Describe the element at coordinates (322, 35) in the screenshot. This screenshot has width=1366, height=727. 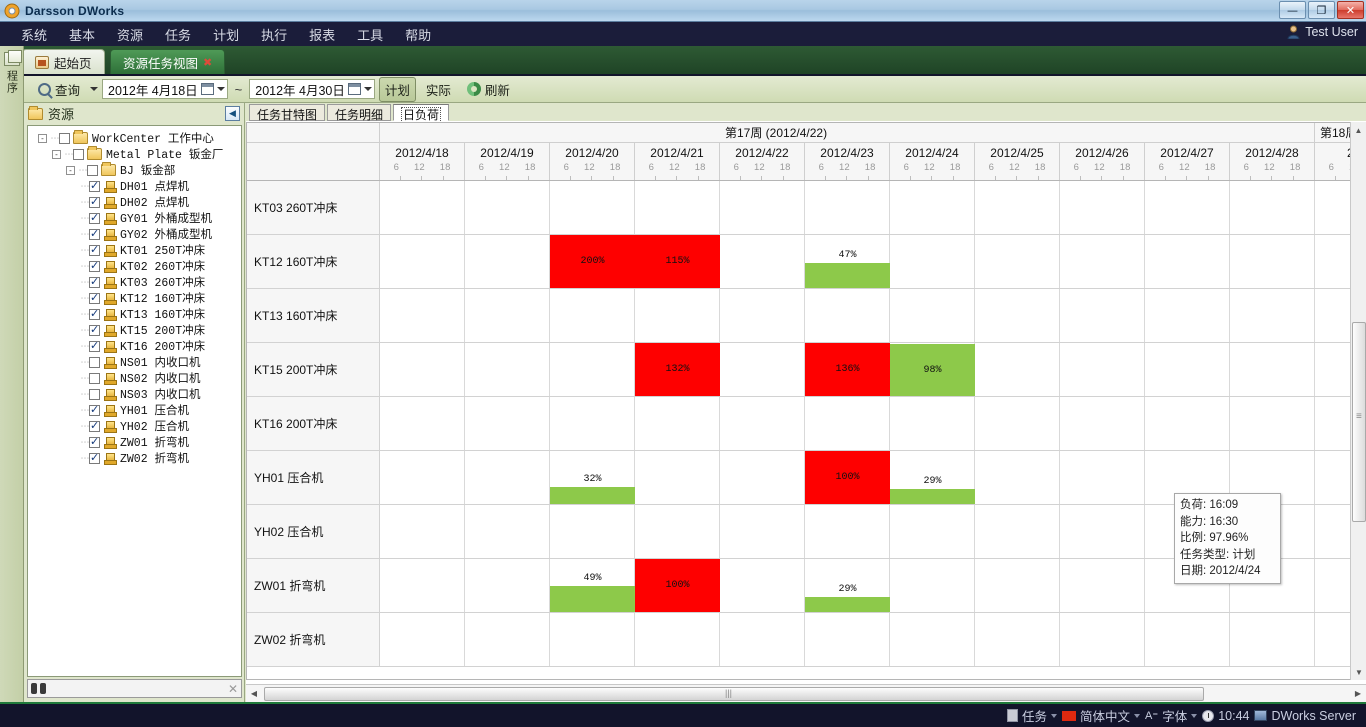
I see `menu-item-report: 报表` at that location.